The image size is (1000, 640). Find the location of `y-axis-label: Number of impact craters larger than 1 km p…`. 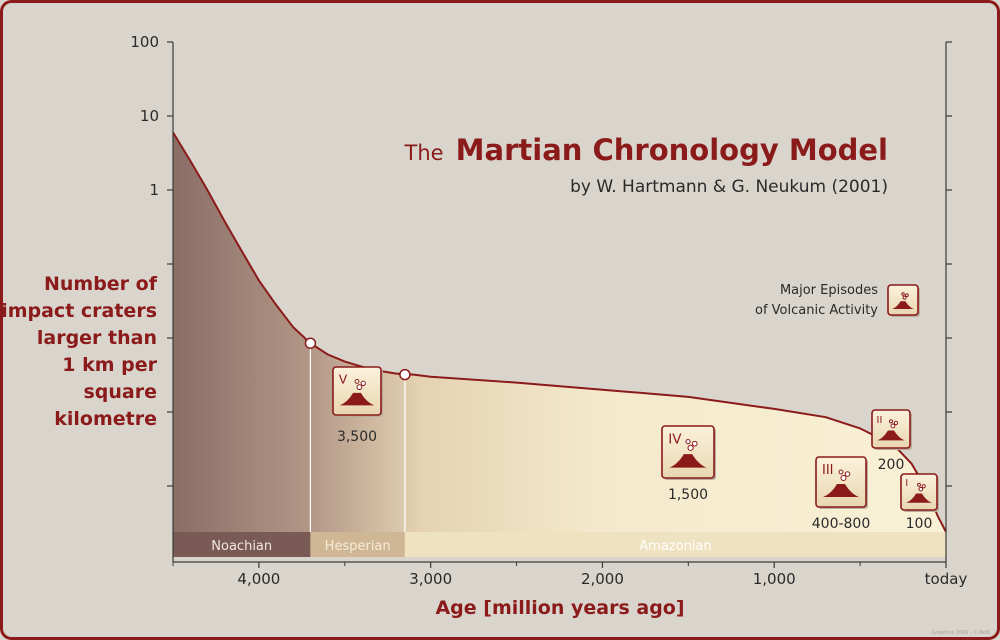

y-axis-label: Number of impact craters larger than 1 km p… is located at coordinates (79, 351).